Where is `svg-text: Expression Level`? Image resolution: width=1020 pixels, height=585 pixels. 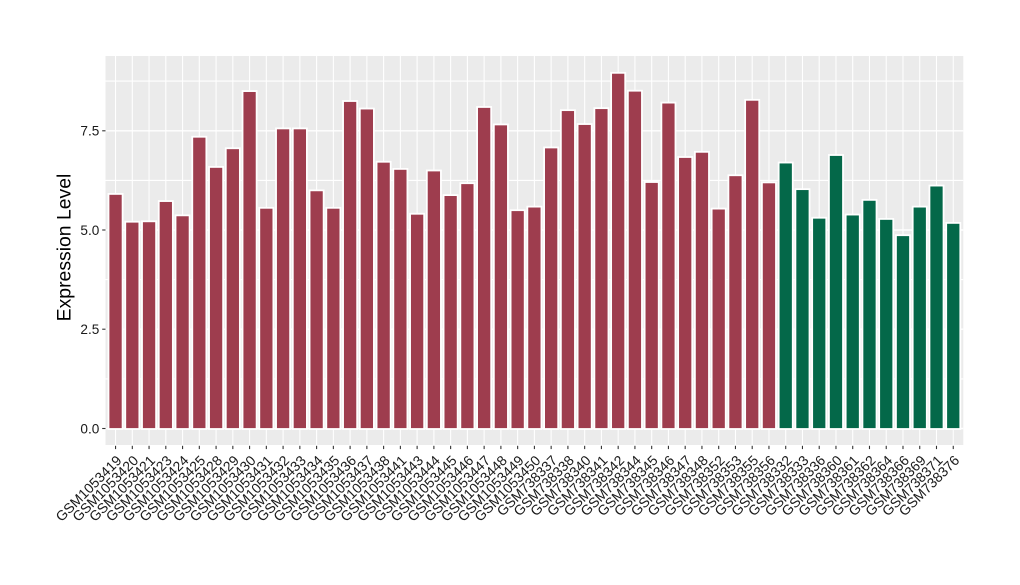
svg-text: Expression Level is located at coordinates (65, 248).